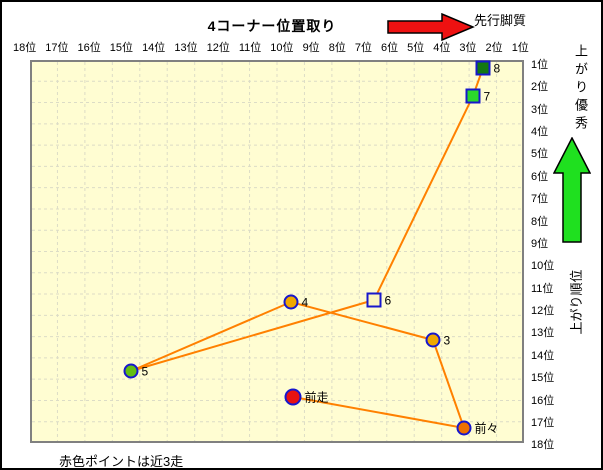 The width and height of the screenshot is (603, 470). I want to click on y-tick-label: 8位, so click(540, 221).